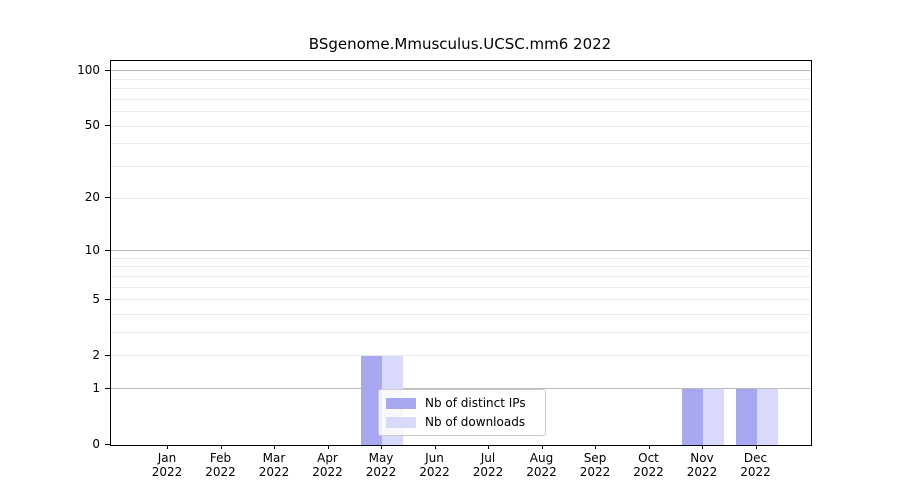 The height and width of the screenshot is (500, 900). I want to click on legend-label-downloads: Nb of downloads, so click(475, 422).